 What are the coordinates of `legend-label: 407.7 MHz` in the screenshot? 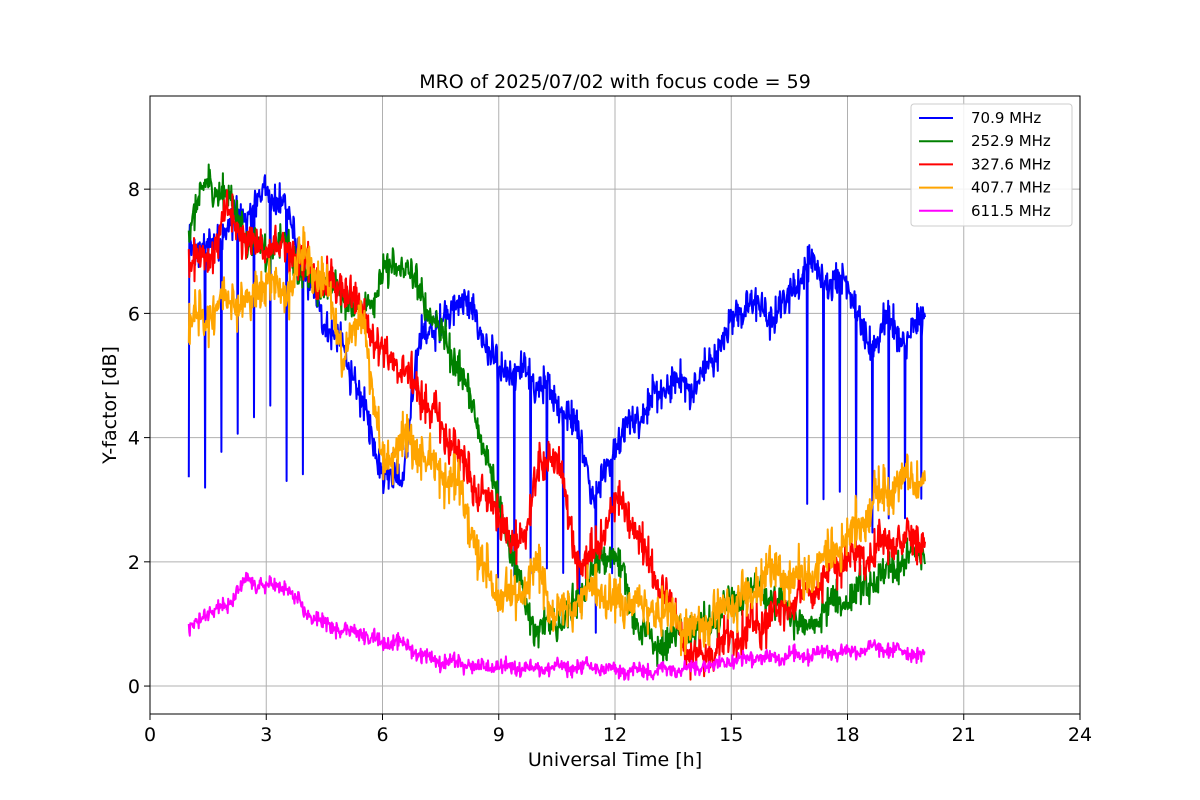 It's located at (1011, 188).